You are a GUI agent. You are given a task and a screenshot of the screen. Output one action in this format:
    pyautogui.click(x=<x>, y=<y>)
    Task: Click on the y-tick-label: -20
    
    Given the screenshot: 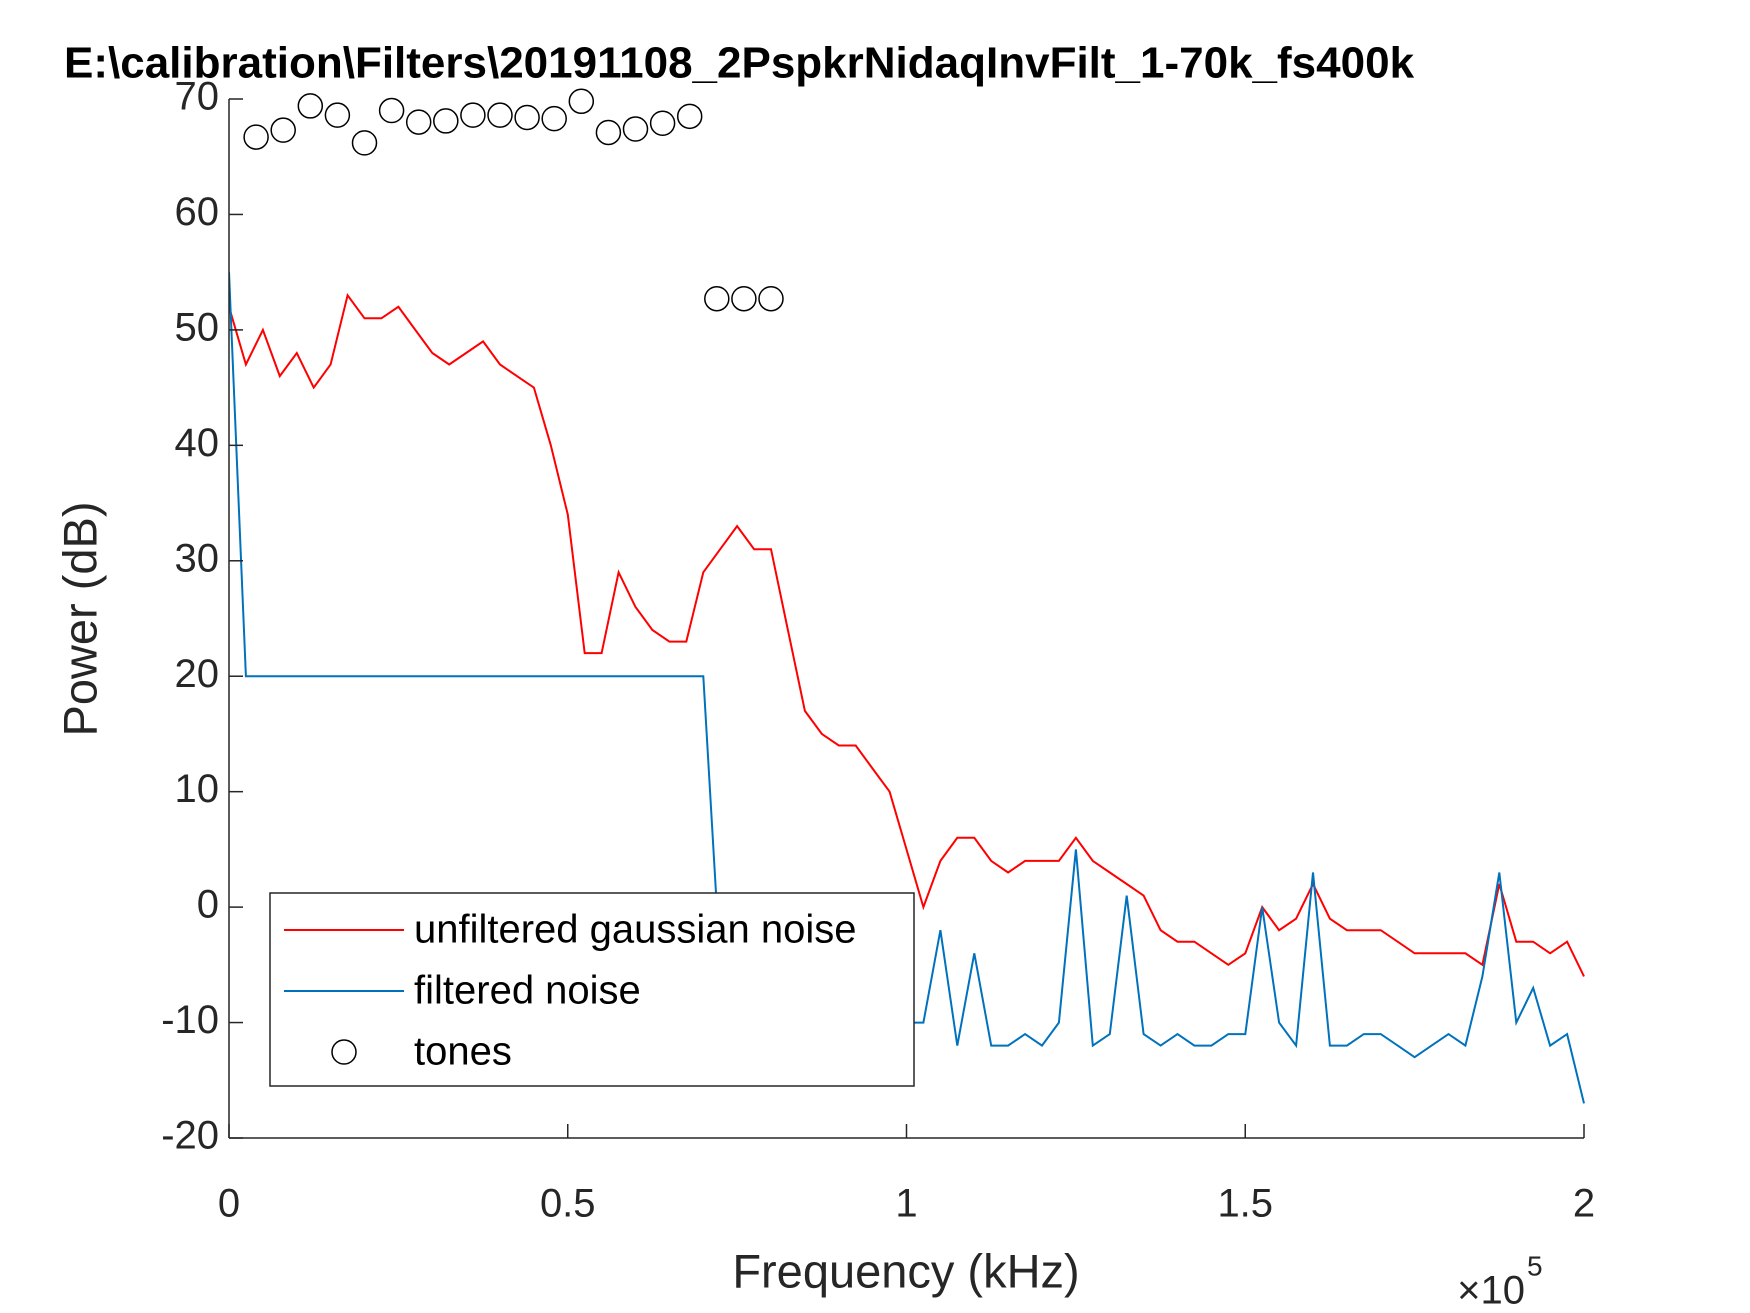 What is the action you would take?
    pyautogui.click(x=190, y=1136)
    